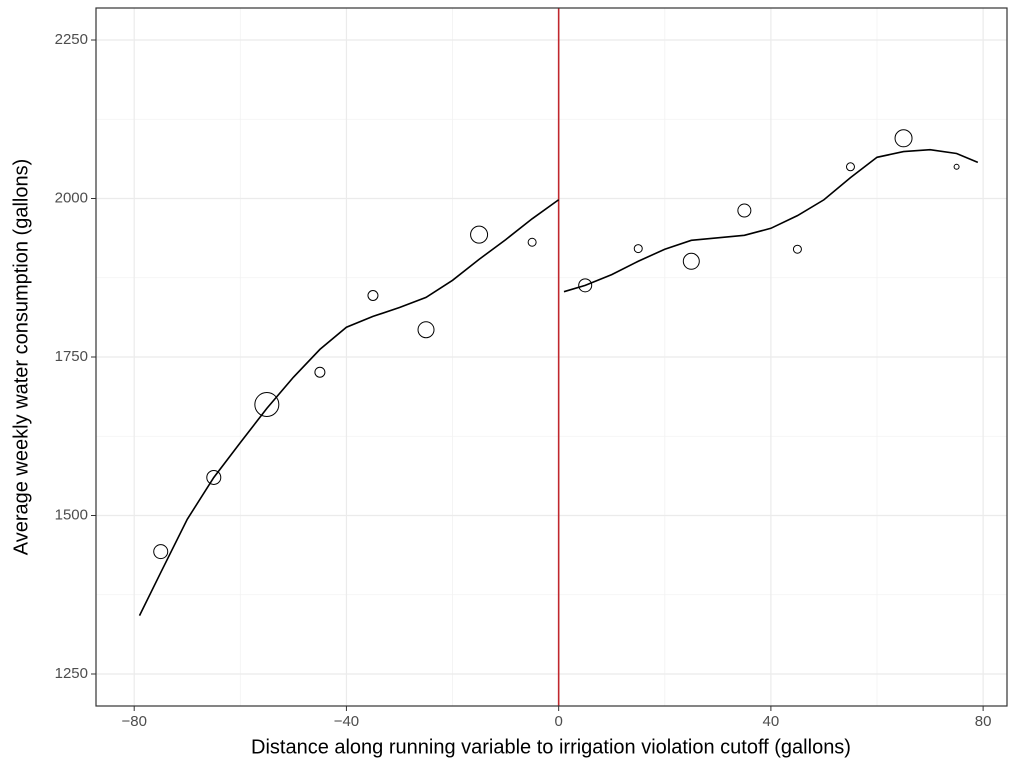 The image size is (1015, 765). What do you see at coordinates (771, 721) in the screenshot?
I see `x-tick-label: 40` at bounding box center [771, 721].